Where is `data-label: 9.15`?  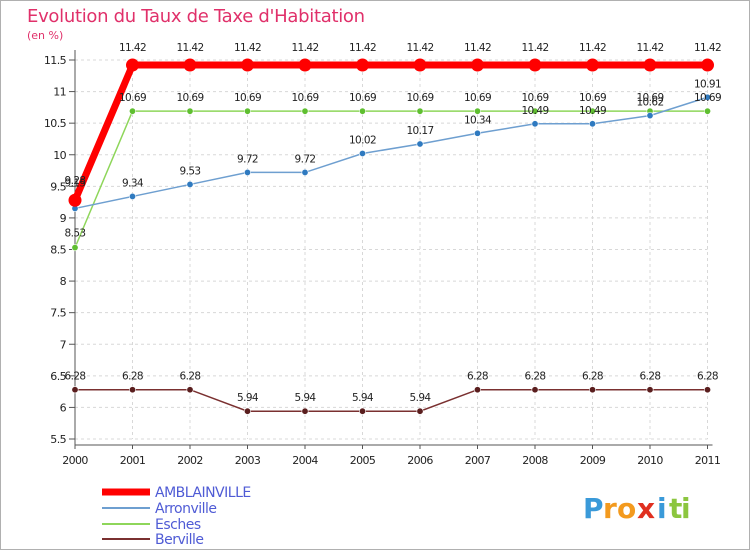
data-label: 9.15 is located at coordinates (75, 183).